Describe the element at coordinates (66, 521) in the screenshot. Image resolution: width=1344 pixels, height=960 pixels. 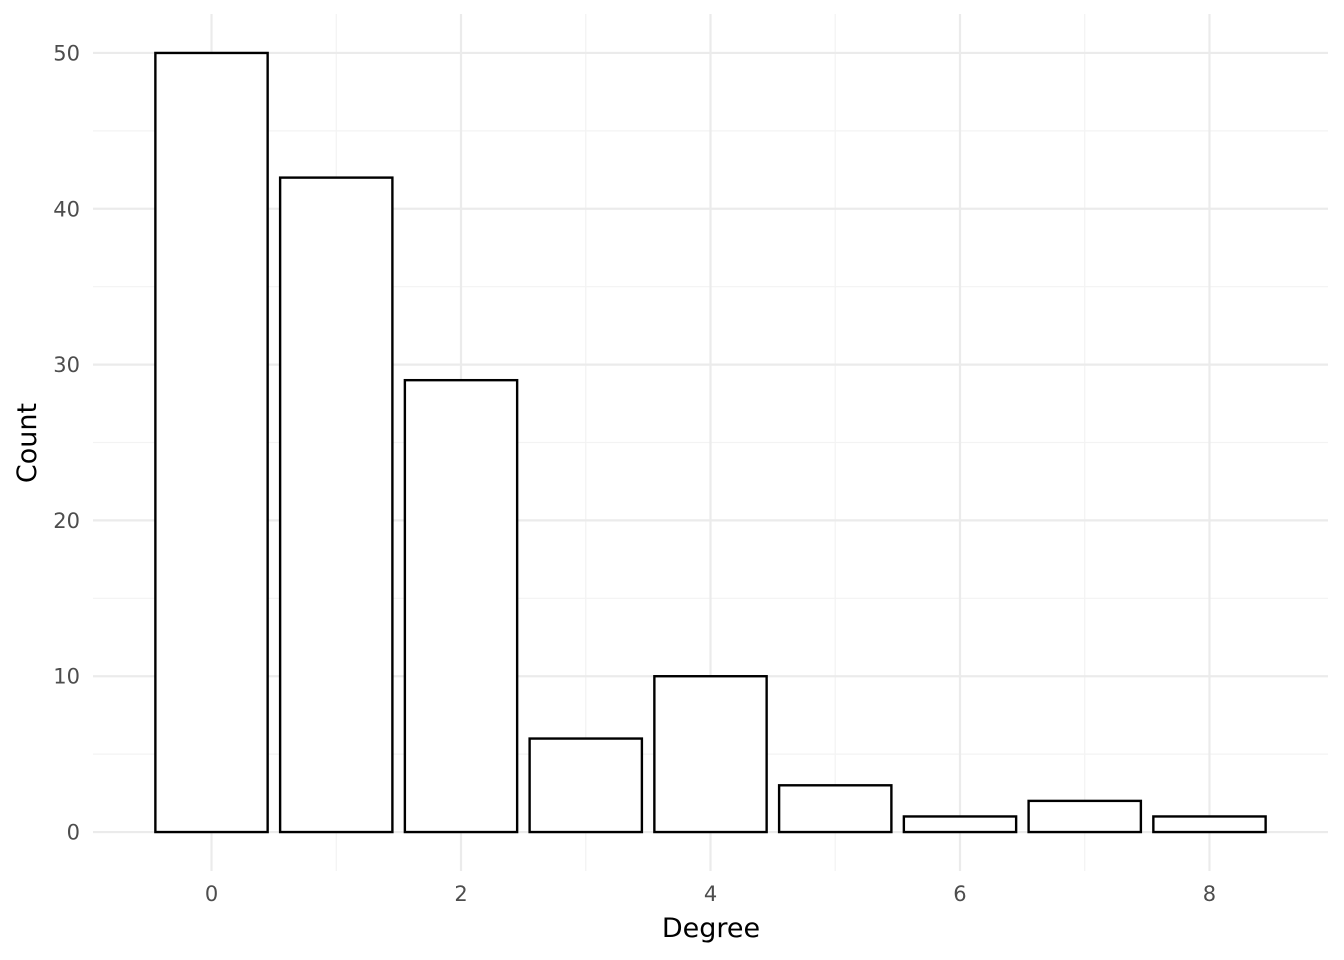
I see `y-tick-label: 20` at that location.